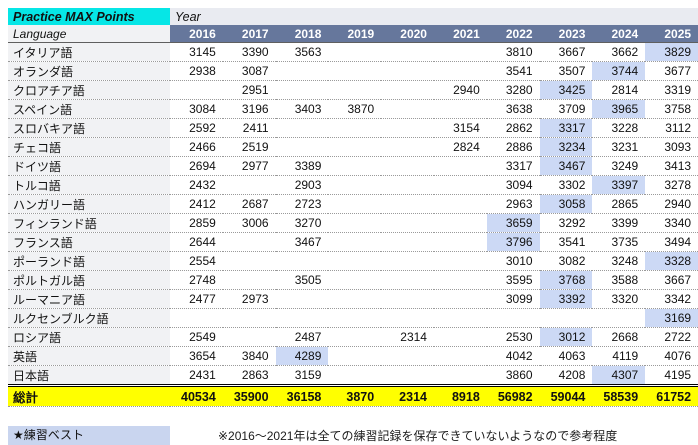 The image size is (698, 445). What do you see at coordinates (566, 166) in the screenshot?
I see `points-cell-ドイツ語-2023: 3467` at bounding box center [566, 166].